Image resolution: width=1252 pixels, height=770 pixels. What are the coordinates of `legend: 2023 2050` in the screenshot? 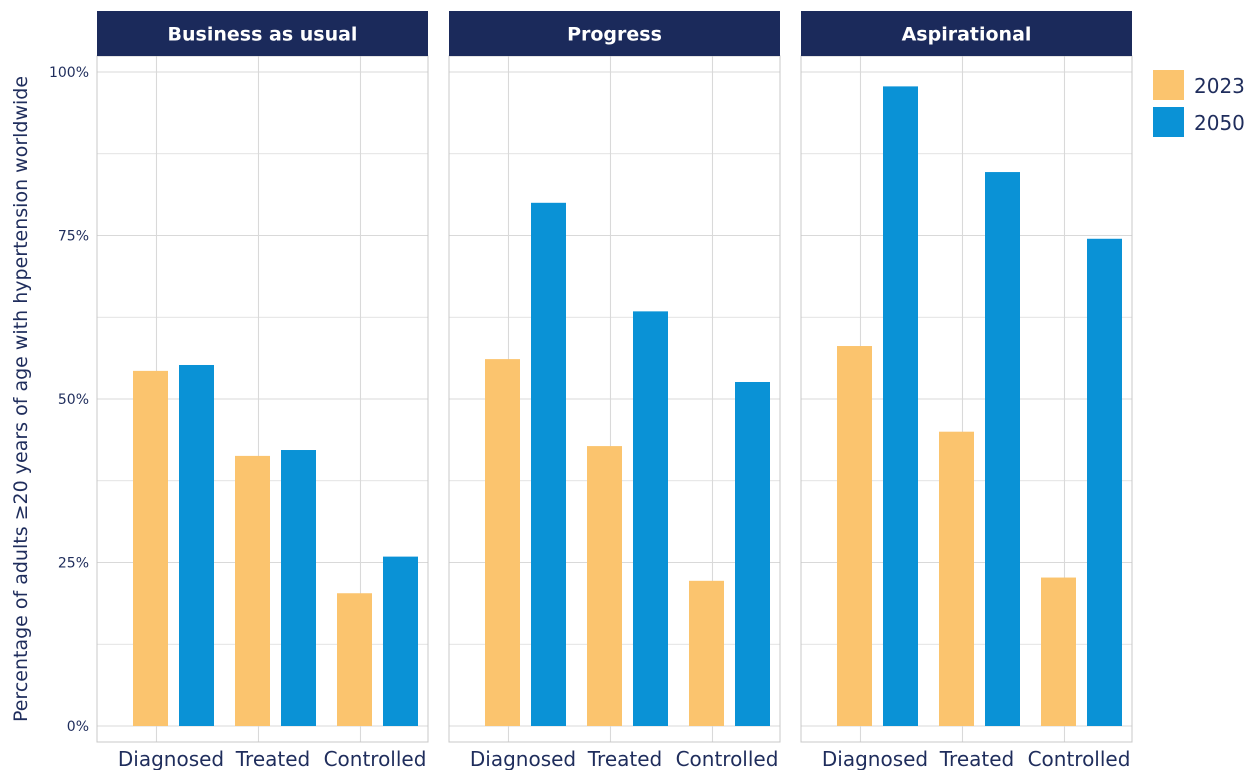 It's located at (1199, 103).